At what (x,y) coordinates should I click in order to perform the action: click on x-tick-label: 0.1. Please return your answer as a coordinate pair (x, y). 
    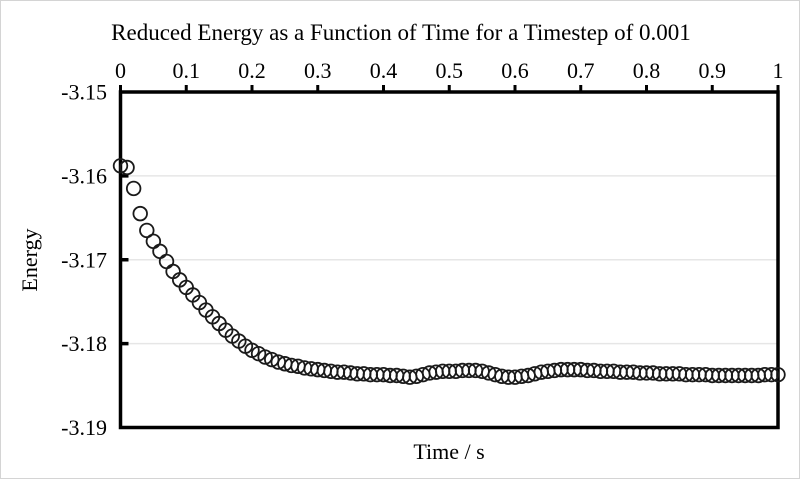
    Looking at the image, I should click on (187, 70).